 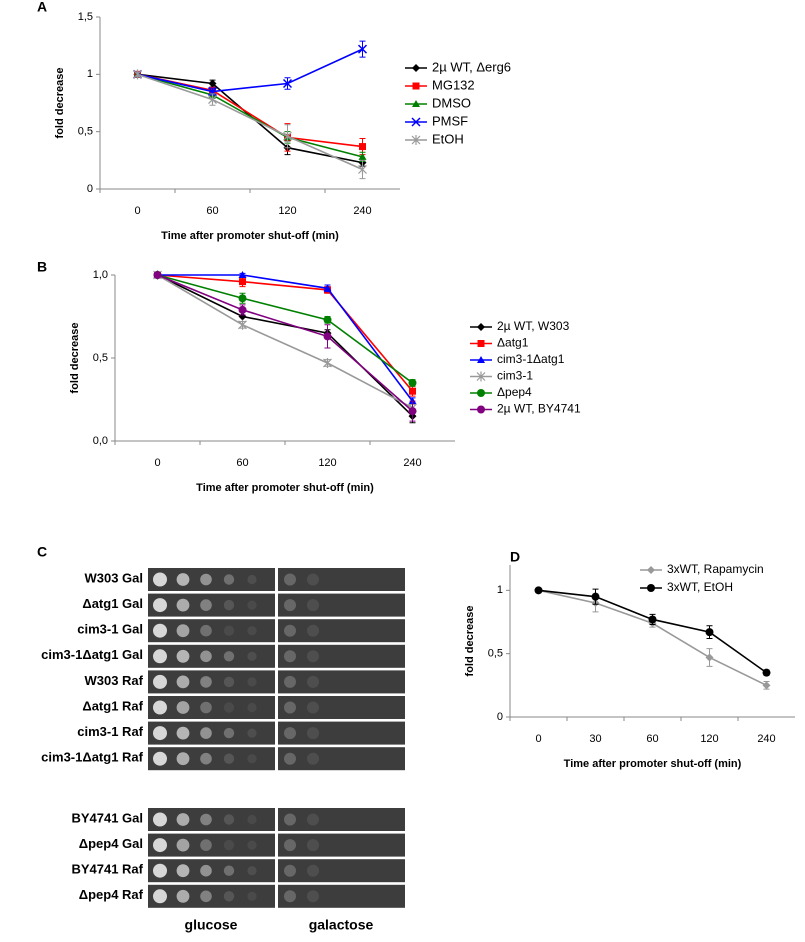 What do you see at coordinates (653, 764) in the screenshot?
I see `x-axis-label: Time after promoter shut-off (min)` at bounding box center [653, 764].